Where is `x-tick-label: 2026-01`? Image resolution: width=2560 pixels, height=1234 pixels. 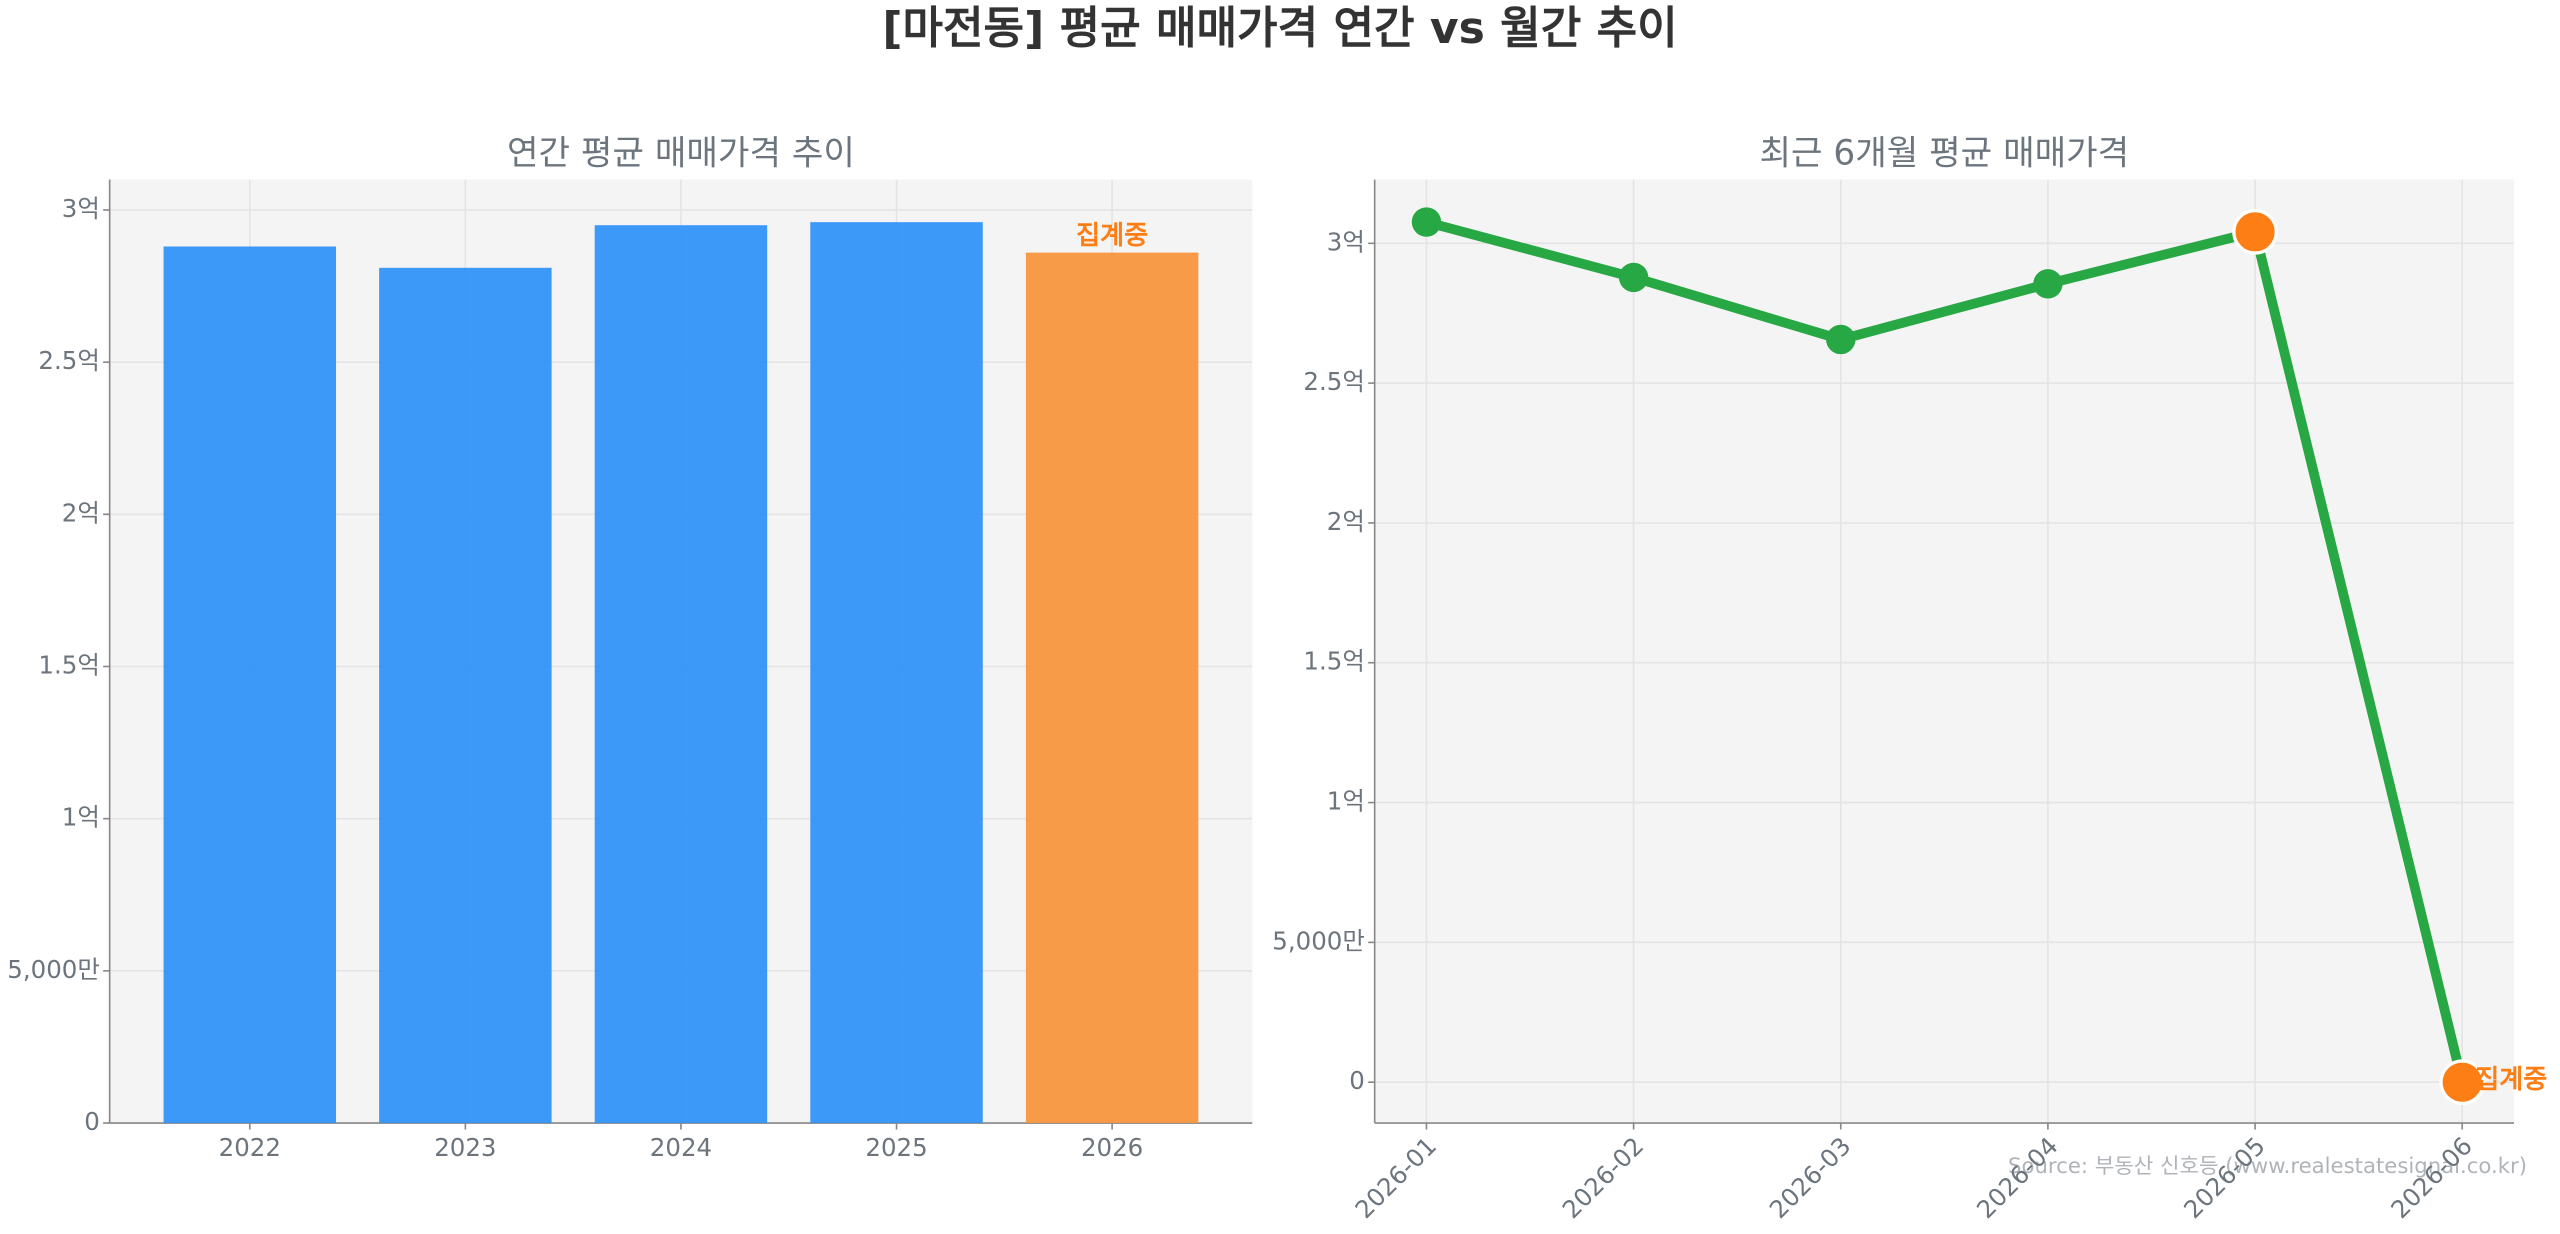
x-tick-label: 2026-01 is located at coordinates (1395, 1177).